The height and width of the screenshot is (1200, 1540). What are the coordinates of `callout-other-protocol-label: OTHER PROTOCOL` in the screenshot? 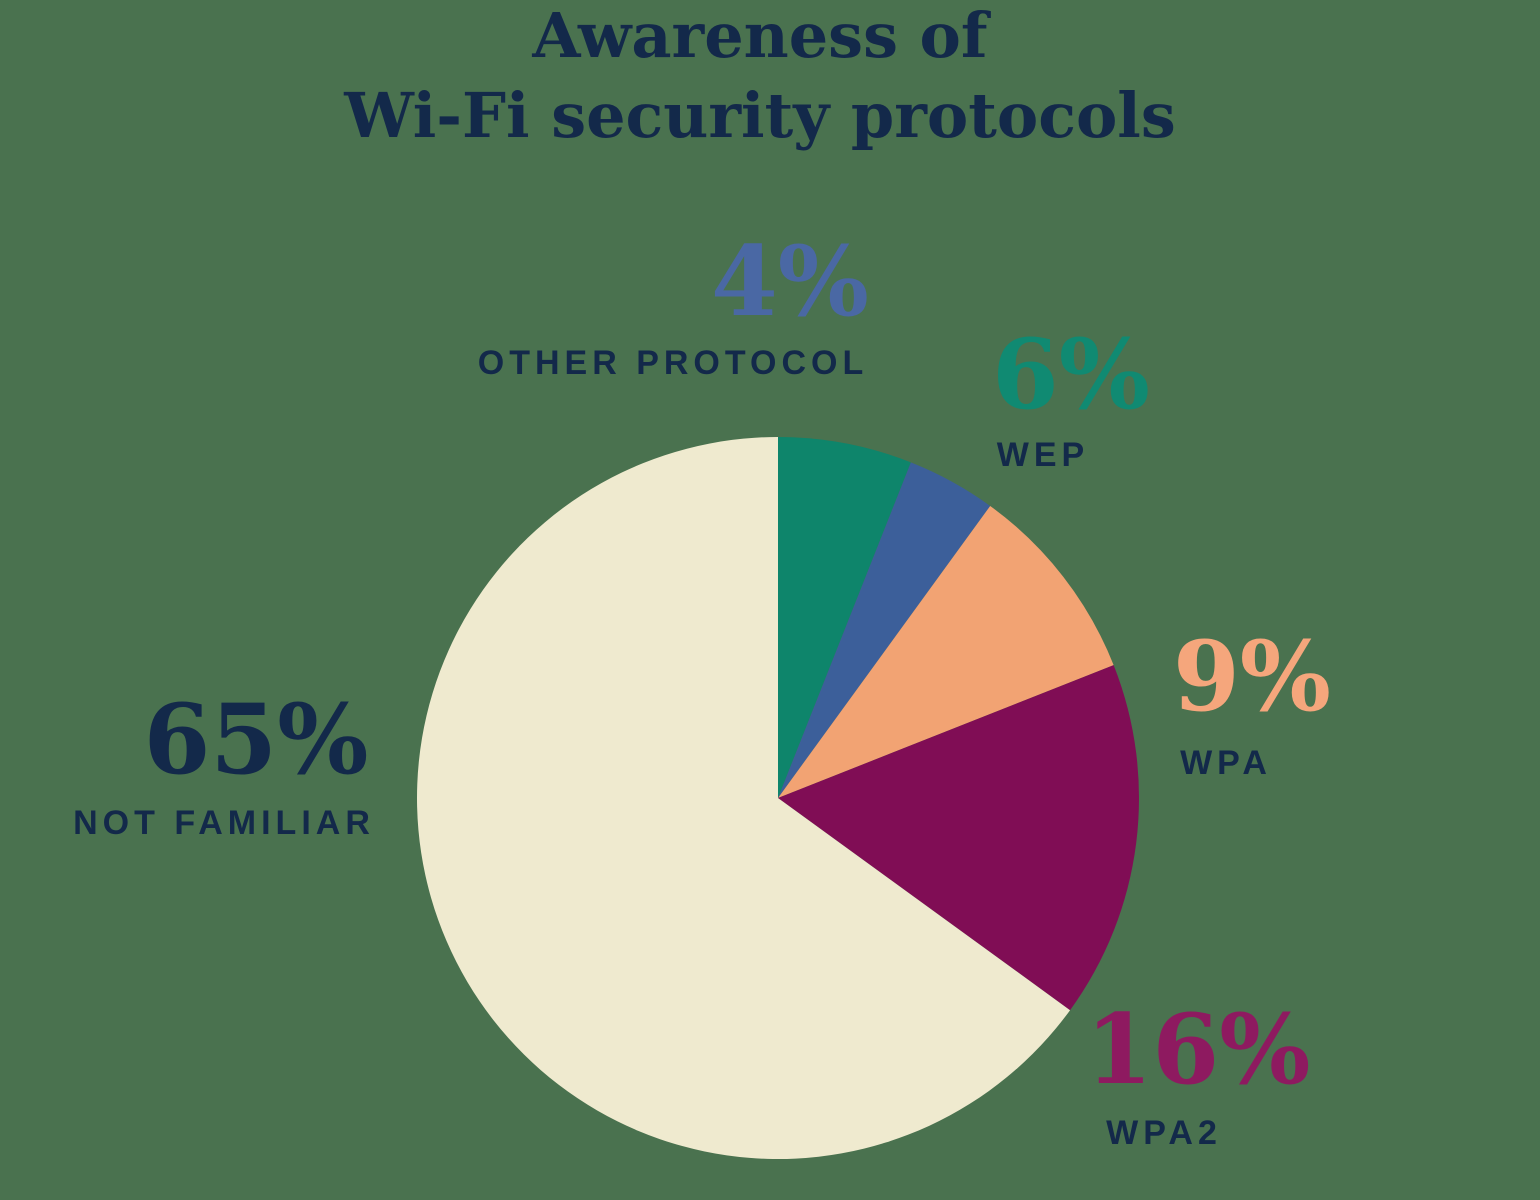 It's located at (673, 363).